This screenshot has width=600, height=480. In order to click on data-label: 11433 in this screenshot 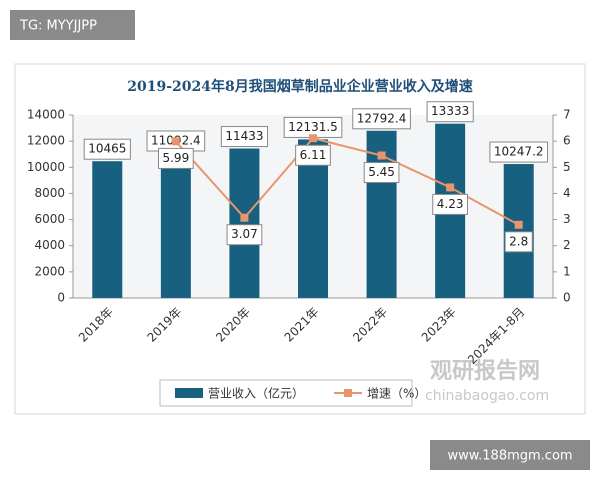, I will do `click(244, 136)`.